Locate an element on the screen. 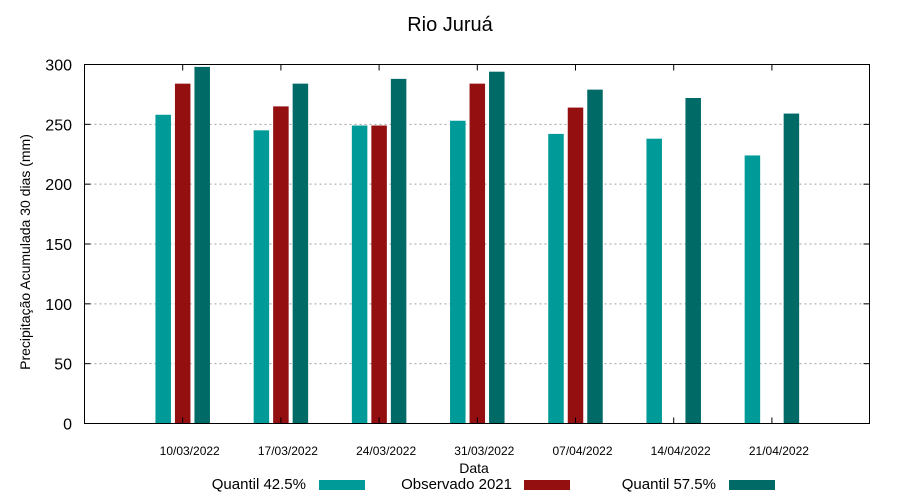 Image resolution: width=900 pixels, height=500 pixels. legend: Quantil 42.5% Observado 2021 Quantil 57.5% is located at coordinates (493, 484).